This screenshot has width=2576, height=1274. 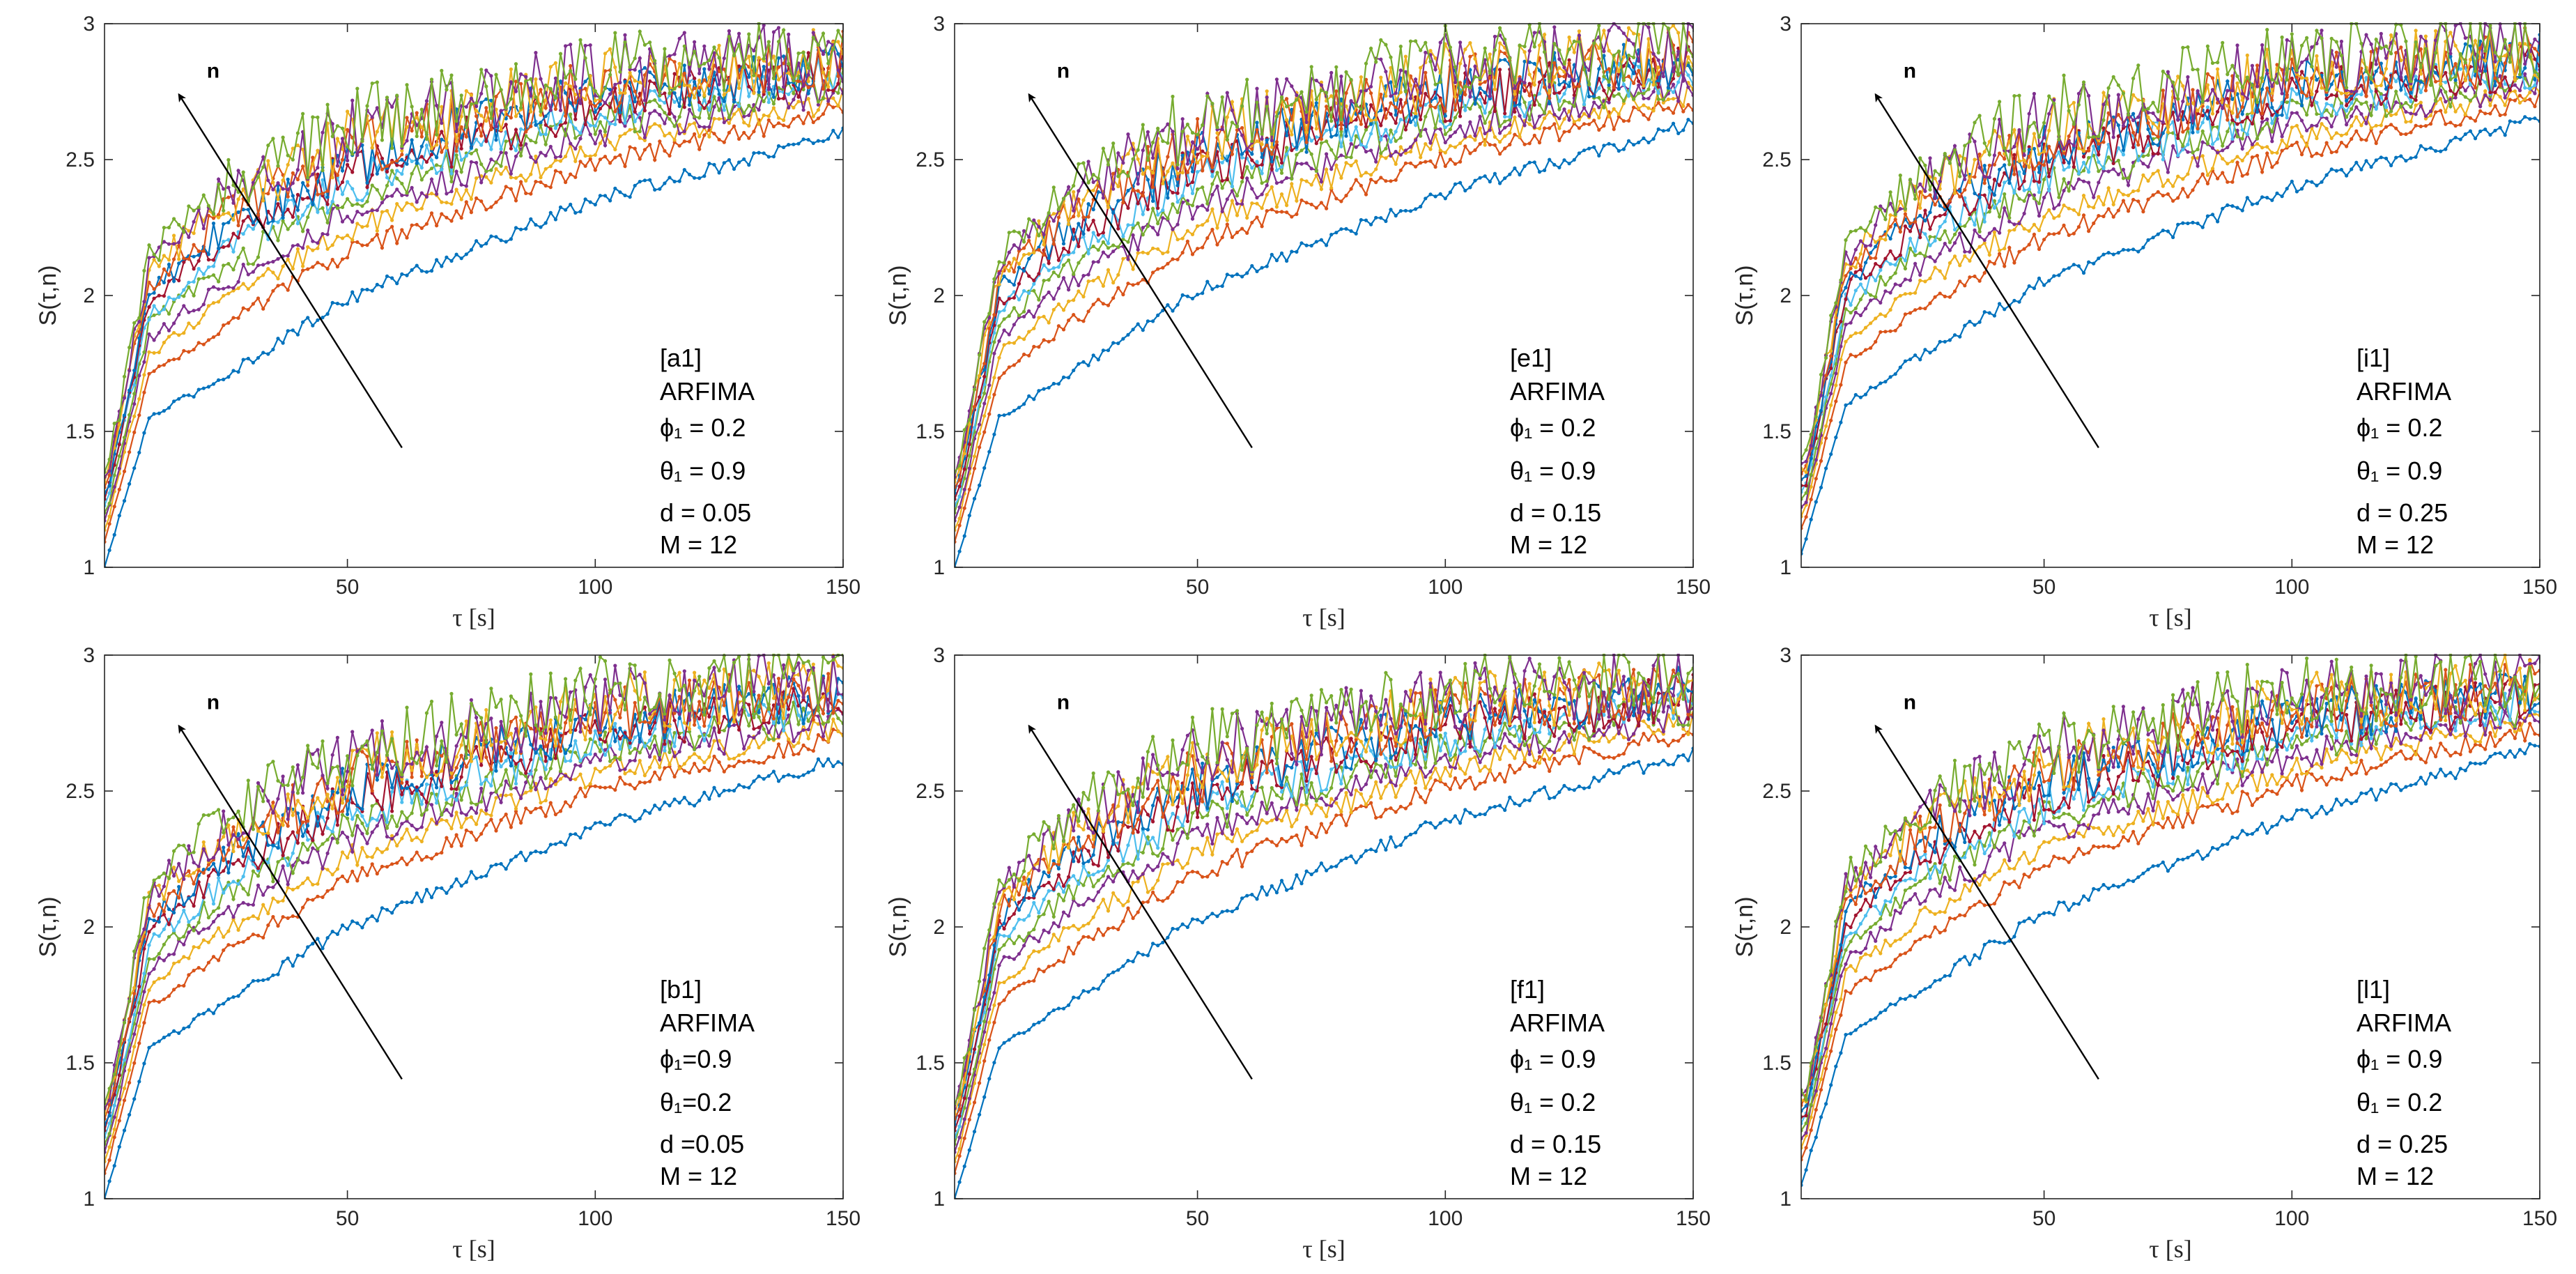 I want to click on annotation-line: ϕ₁ = 0.2, so click(x=703, y=427).